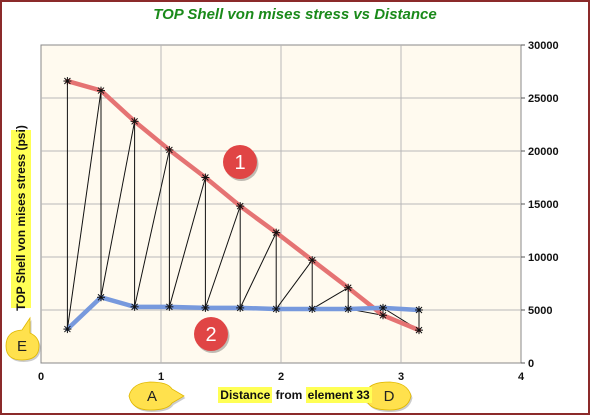  Describe the element at coordinates (543, 99) in the screenshot. I see `y-tick-label: 25000` at that location.